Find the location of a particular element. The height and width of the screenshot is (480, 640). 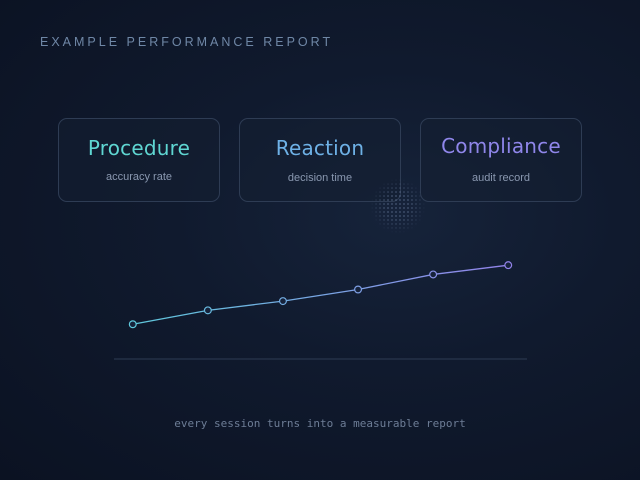

procedure-card-title: Procedure is located at coordinates (139, 148).